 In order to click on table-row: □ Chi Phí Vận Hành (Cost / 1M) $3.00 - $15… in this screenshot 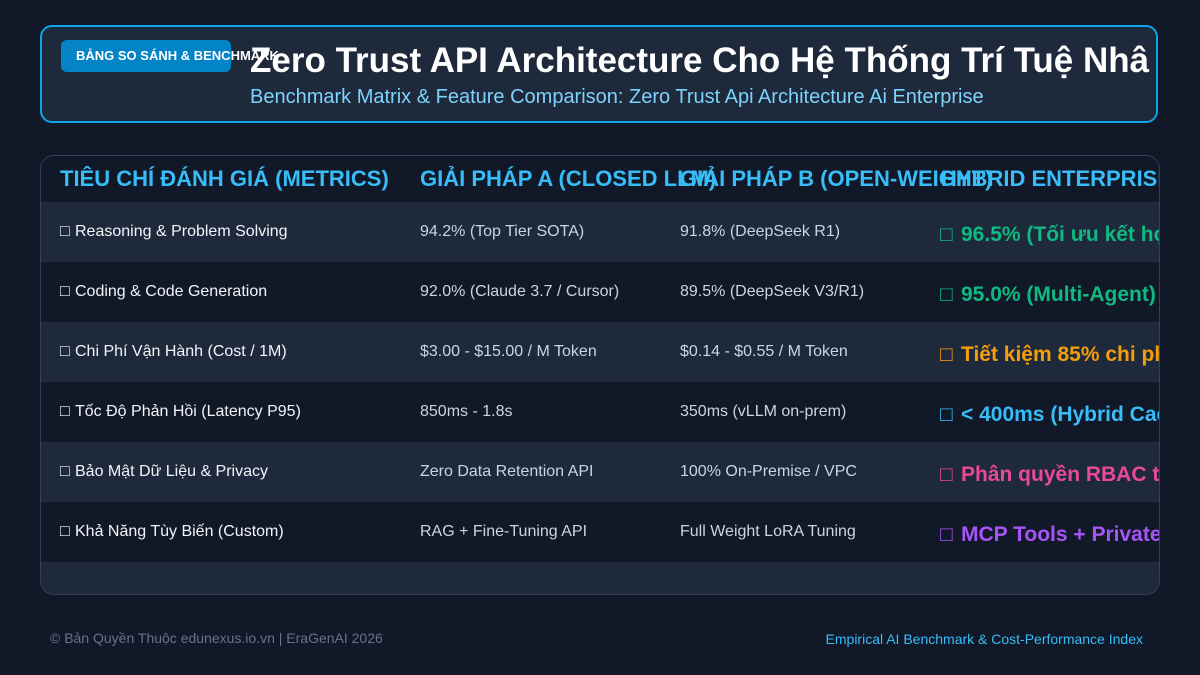, I will do `click(600, 352)`.